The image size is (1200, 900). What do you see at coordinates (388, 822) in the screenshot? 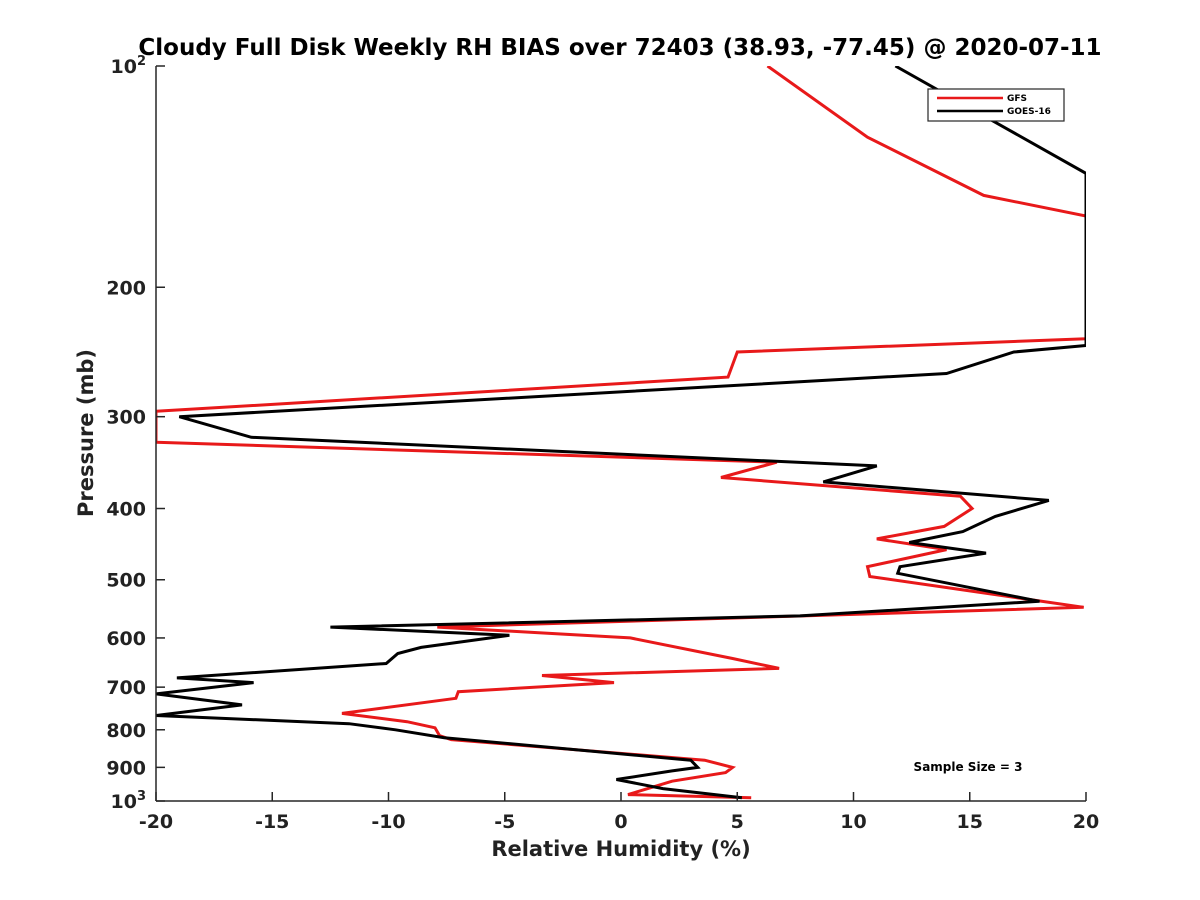
I see `x-tick-label: -10` at bounding box center [388, 822].